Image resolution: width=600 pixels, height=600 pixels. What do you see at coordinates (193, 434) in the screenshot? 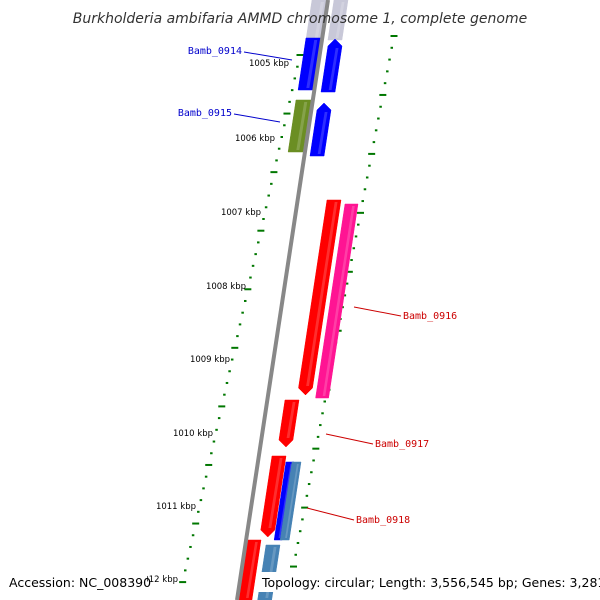
I see `kbp-label: 1010 kbp` at bounding box center [193, 434].